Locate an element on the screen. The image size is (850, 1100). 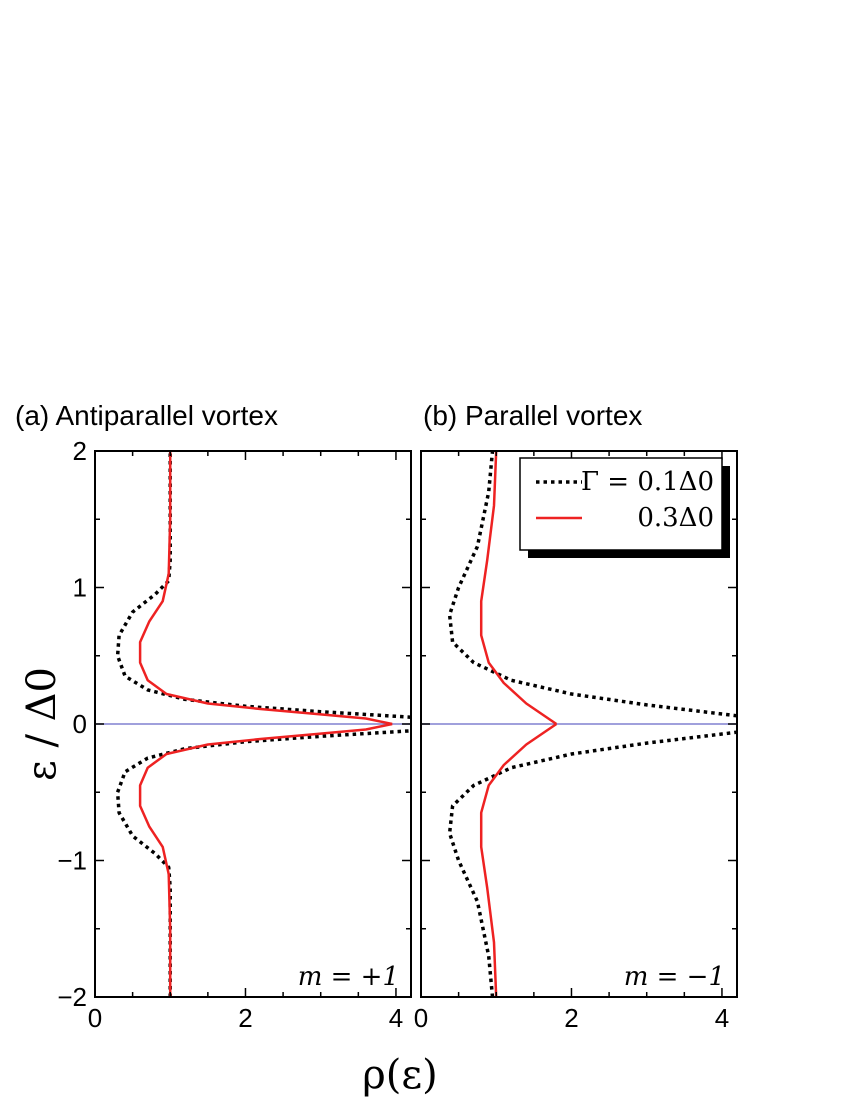
y-tick-label: −1 is located at coordinates (72, 861).